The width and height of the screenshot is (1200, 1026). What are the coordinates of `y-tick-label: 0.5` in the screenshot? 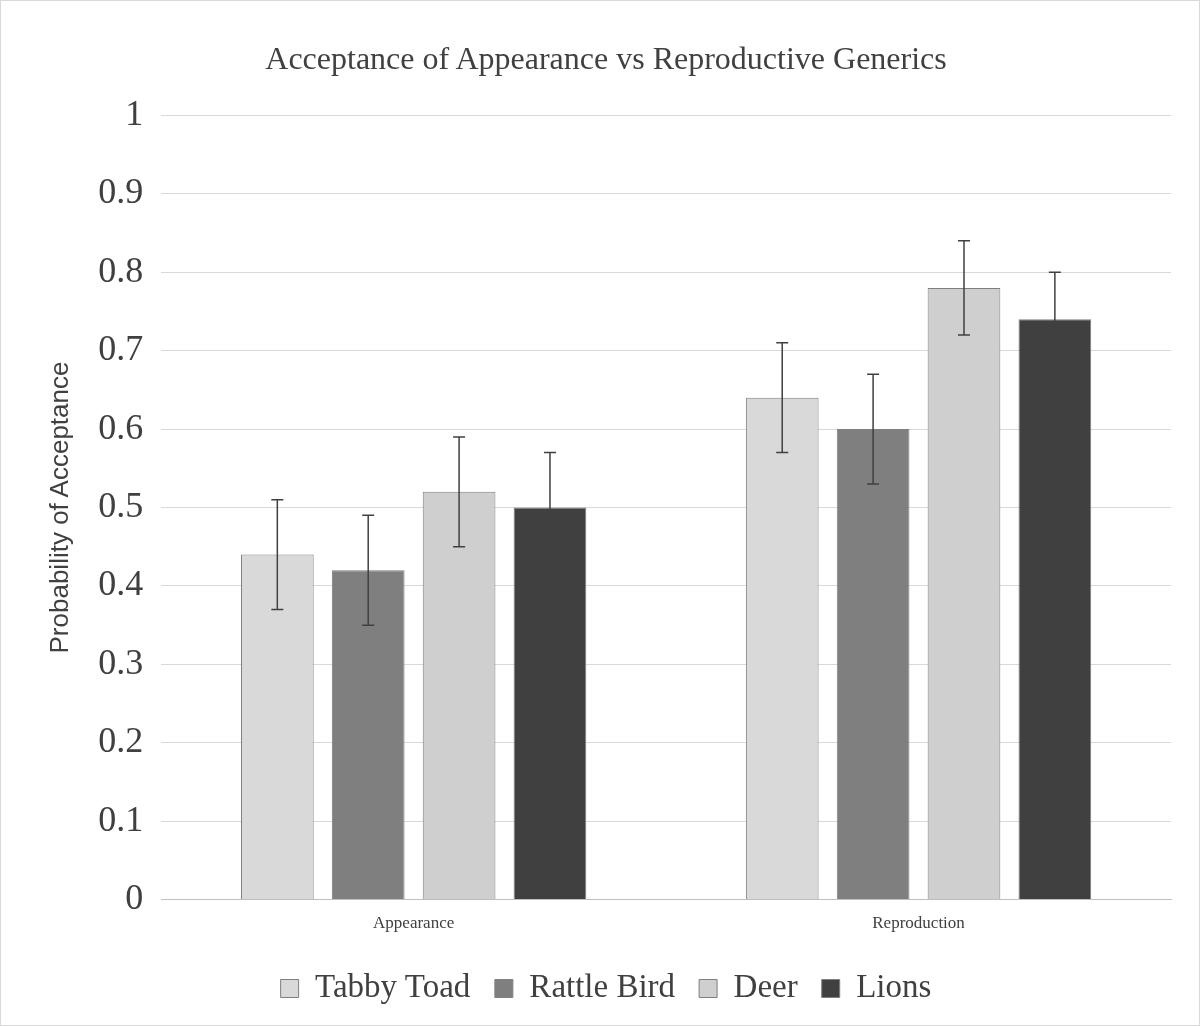 It's located at (121, 504).